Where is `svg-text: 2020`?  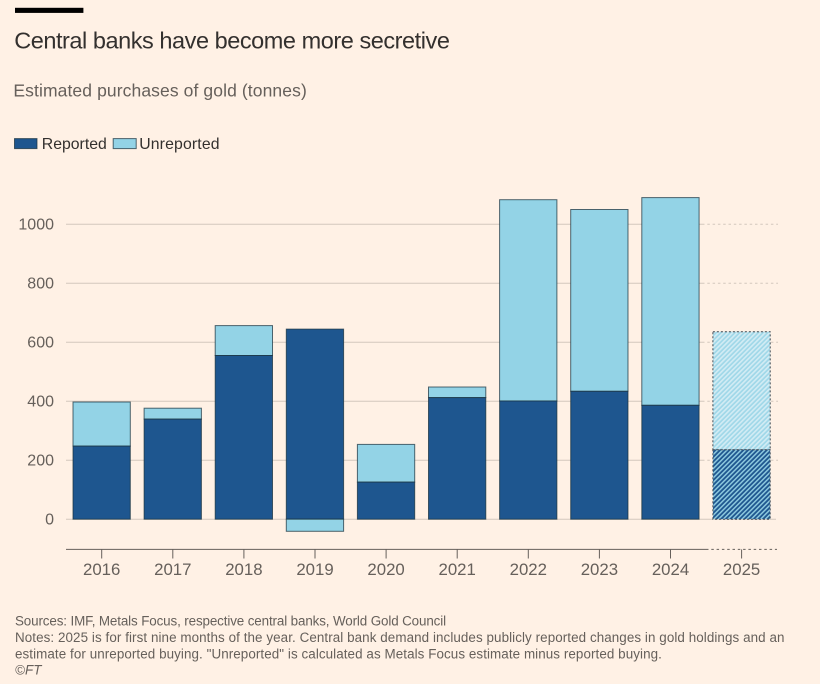
svg-text: 2020 is located at coordinates (385, 569).